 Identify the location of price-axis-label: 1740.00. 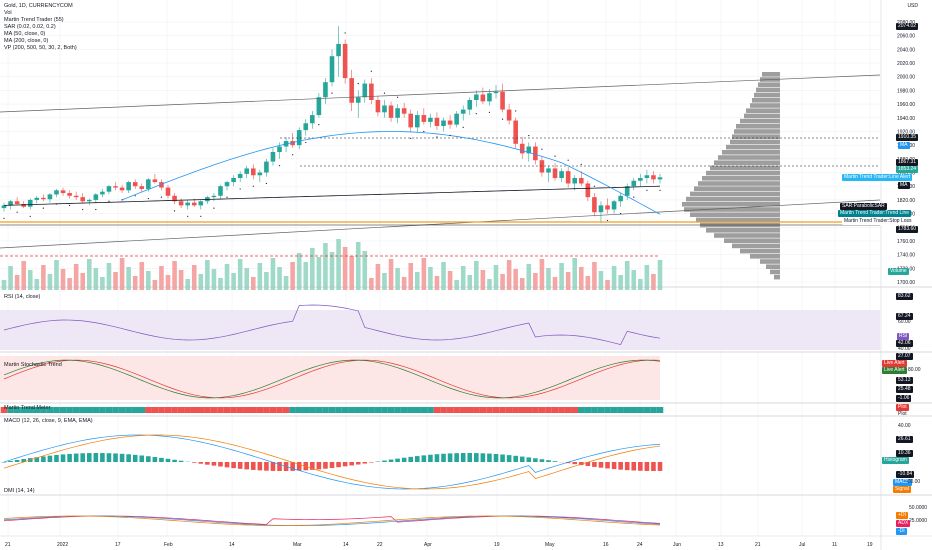
(906, 256).